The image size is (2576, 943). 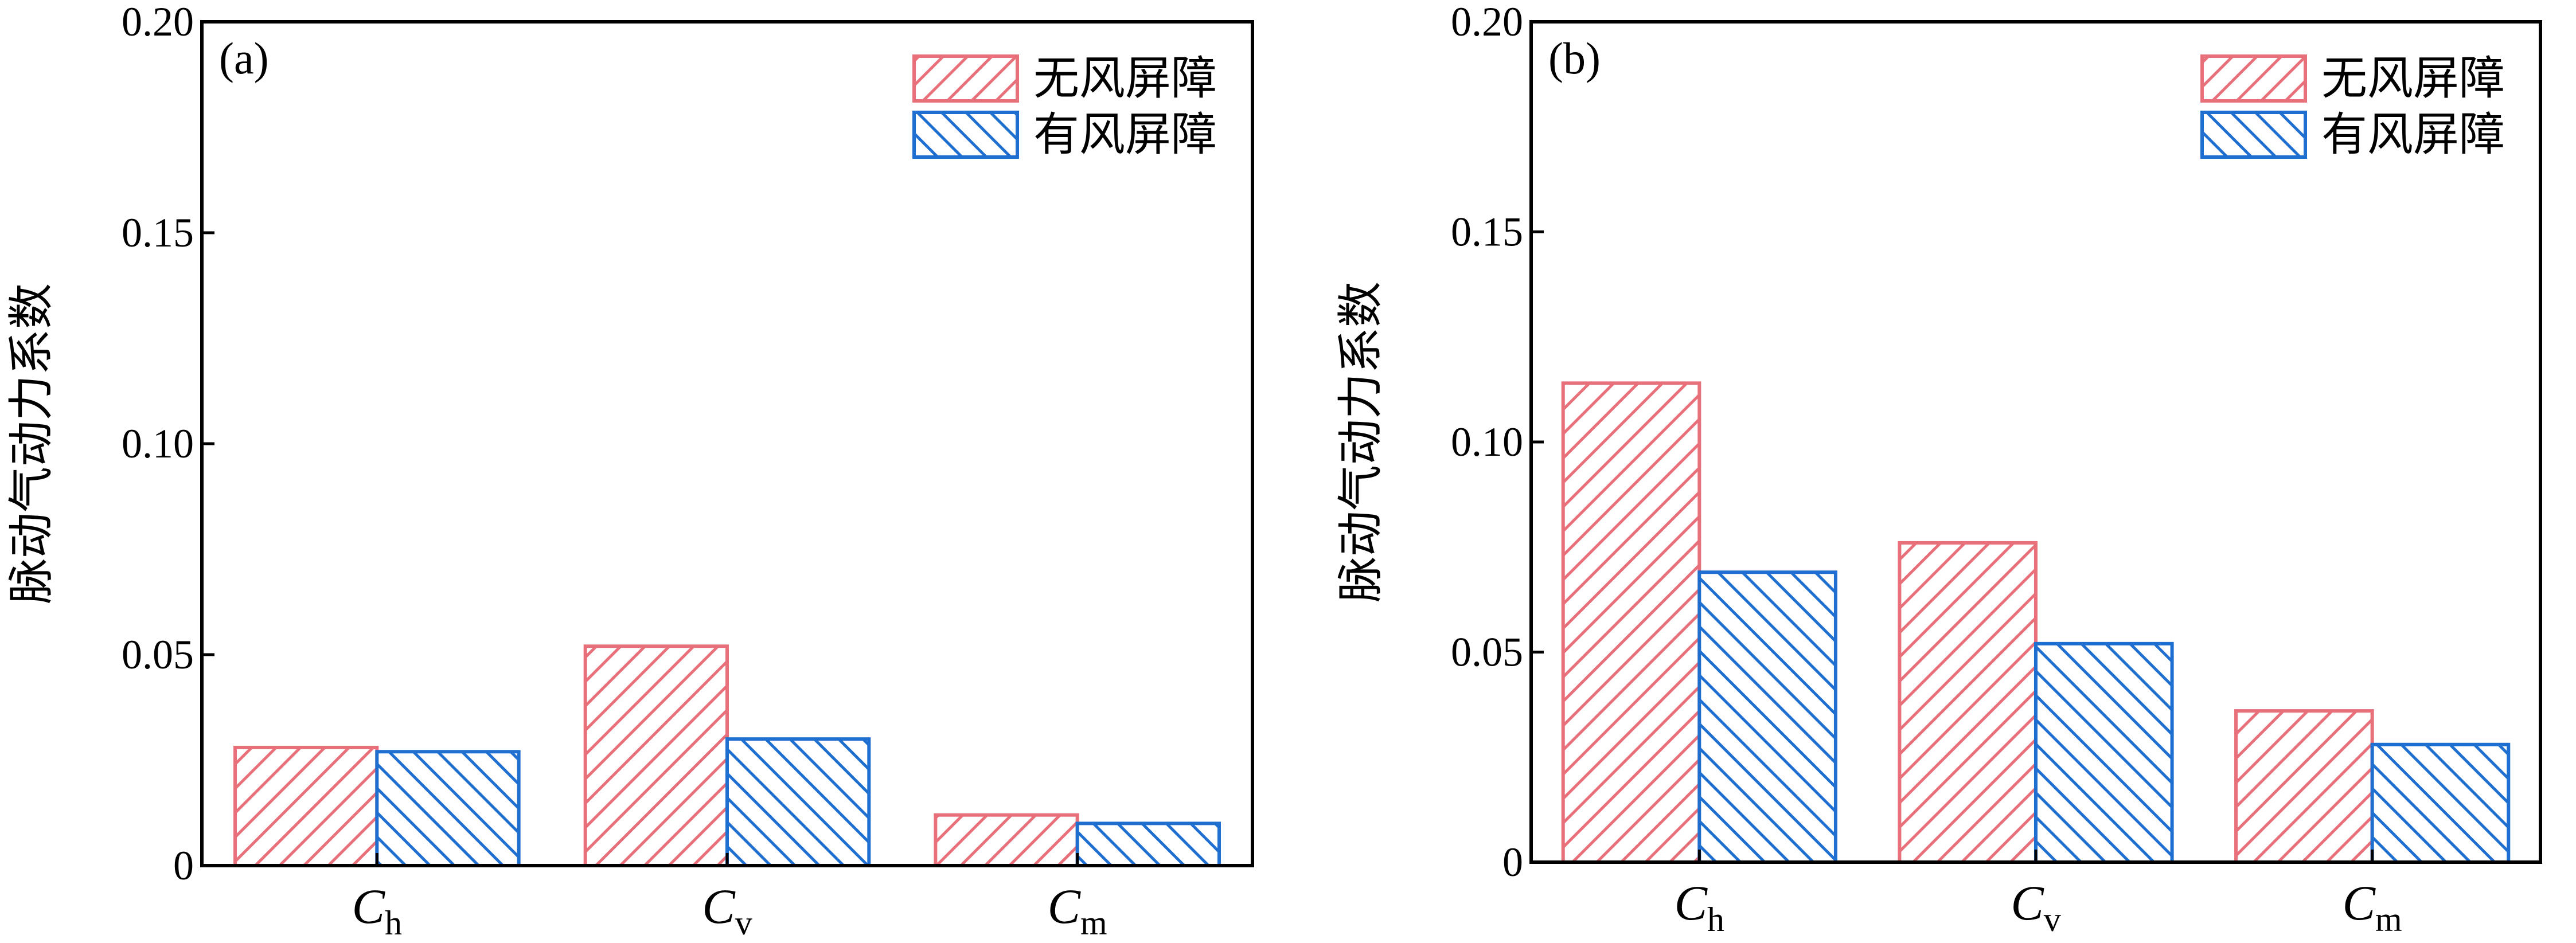 What do you see at coordinates (244, 58) in the screenshot?
I see `panel-label: (a)` at bounding box center [244, 58].